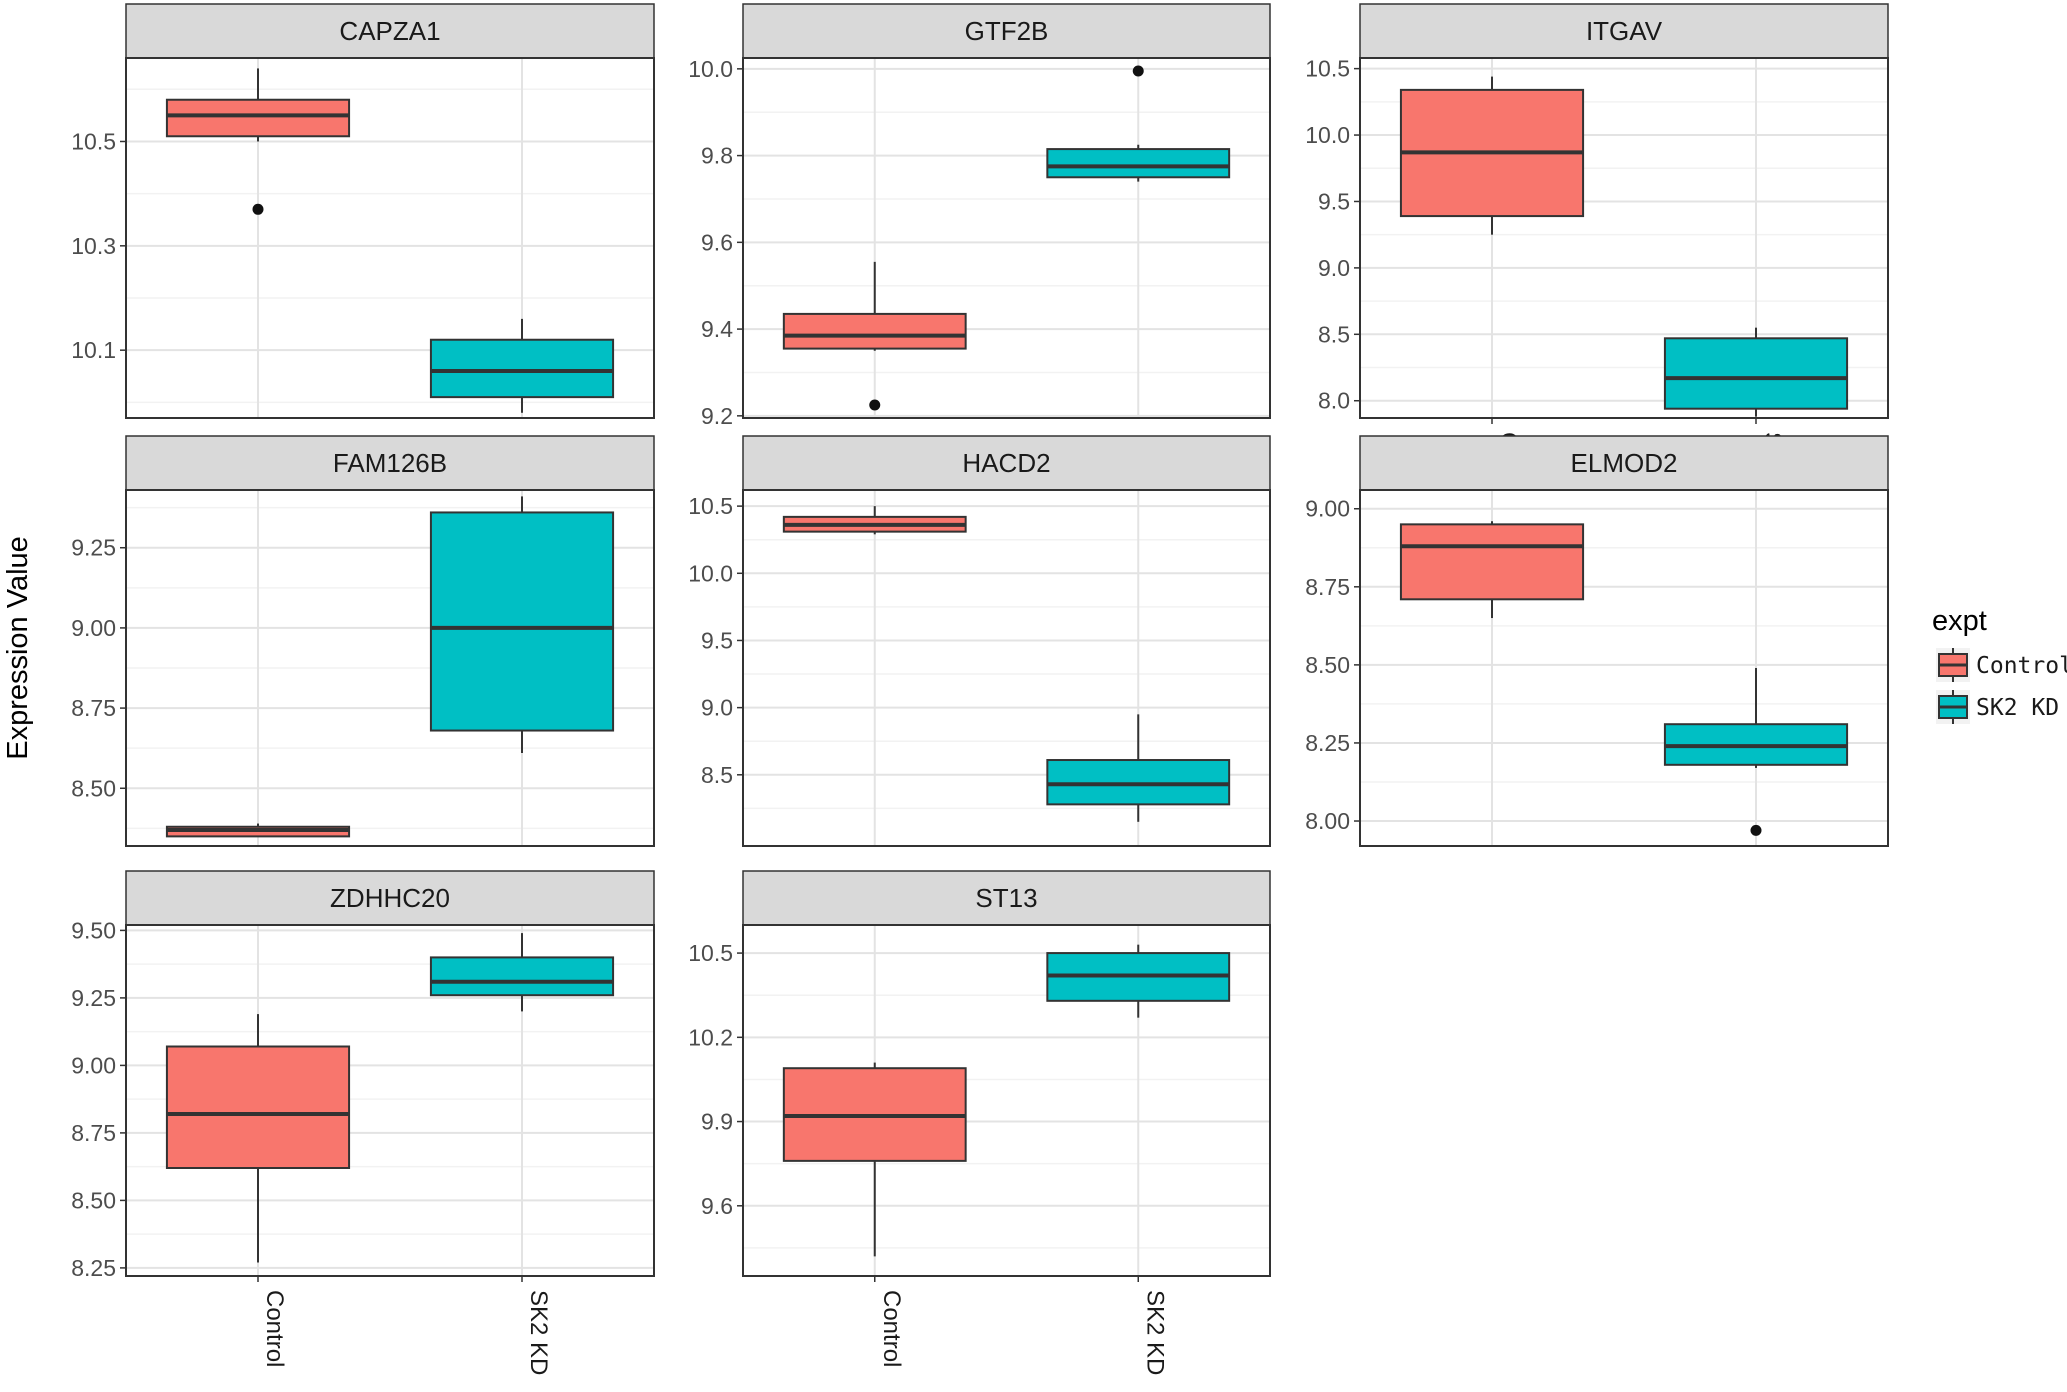  What do you see at coordinates (2021, 666) in the screenshot?
I see `legend-label: Control` at bounding box center [2021, 666].